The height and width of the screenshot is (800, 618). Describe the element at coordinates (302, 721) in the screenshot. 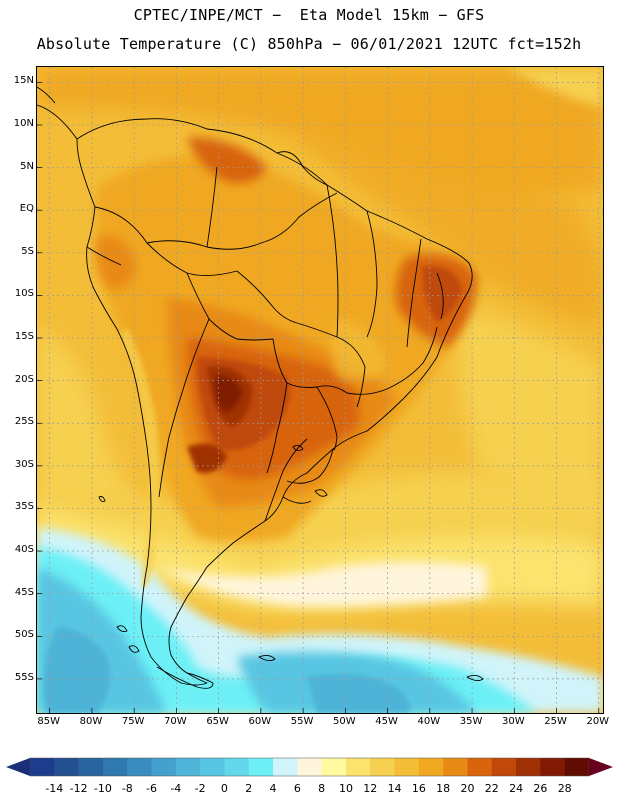

I see `longitude-label: 55W` at that location.